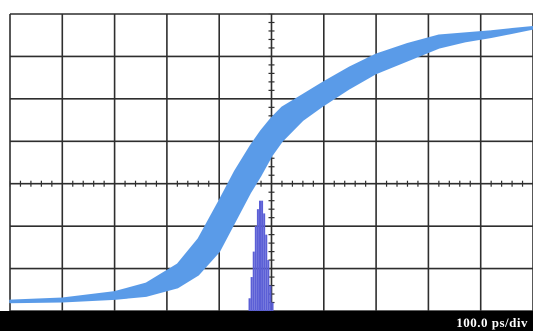 The height and width of the screenshot is (331, 533). What do you see at coordinates (266, 321) in the screenshot?
I see `status-bar` at bounding box center [266, 321].